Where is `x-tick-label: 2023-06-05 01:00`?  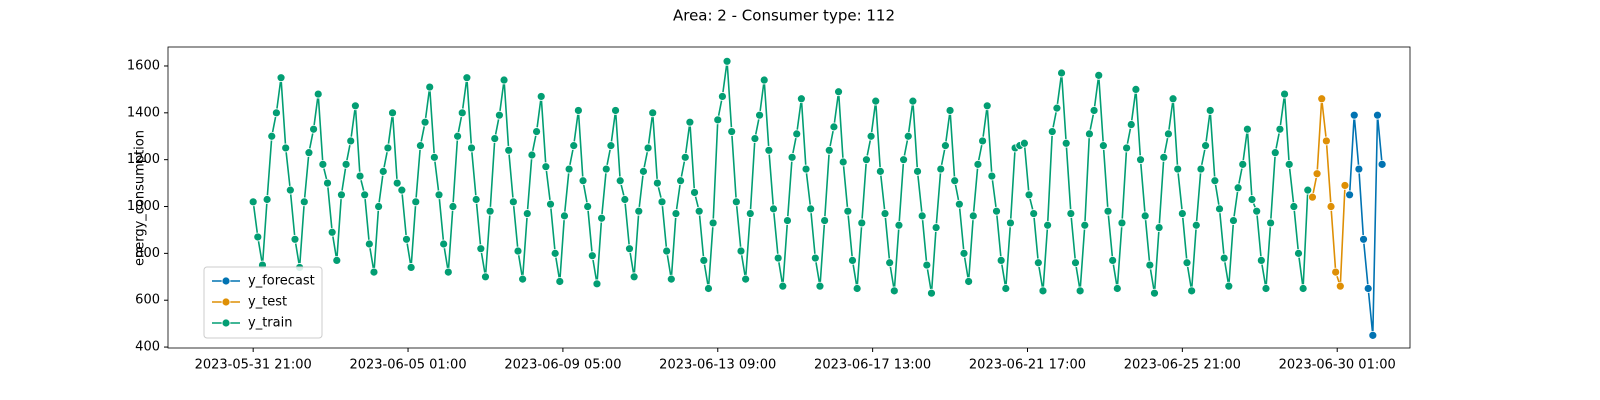
x-tick-label: 2023-06-05 01:00 is located at coordinates (407, 365).